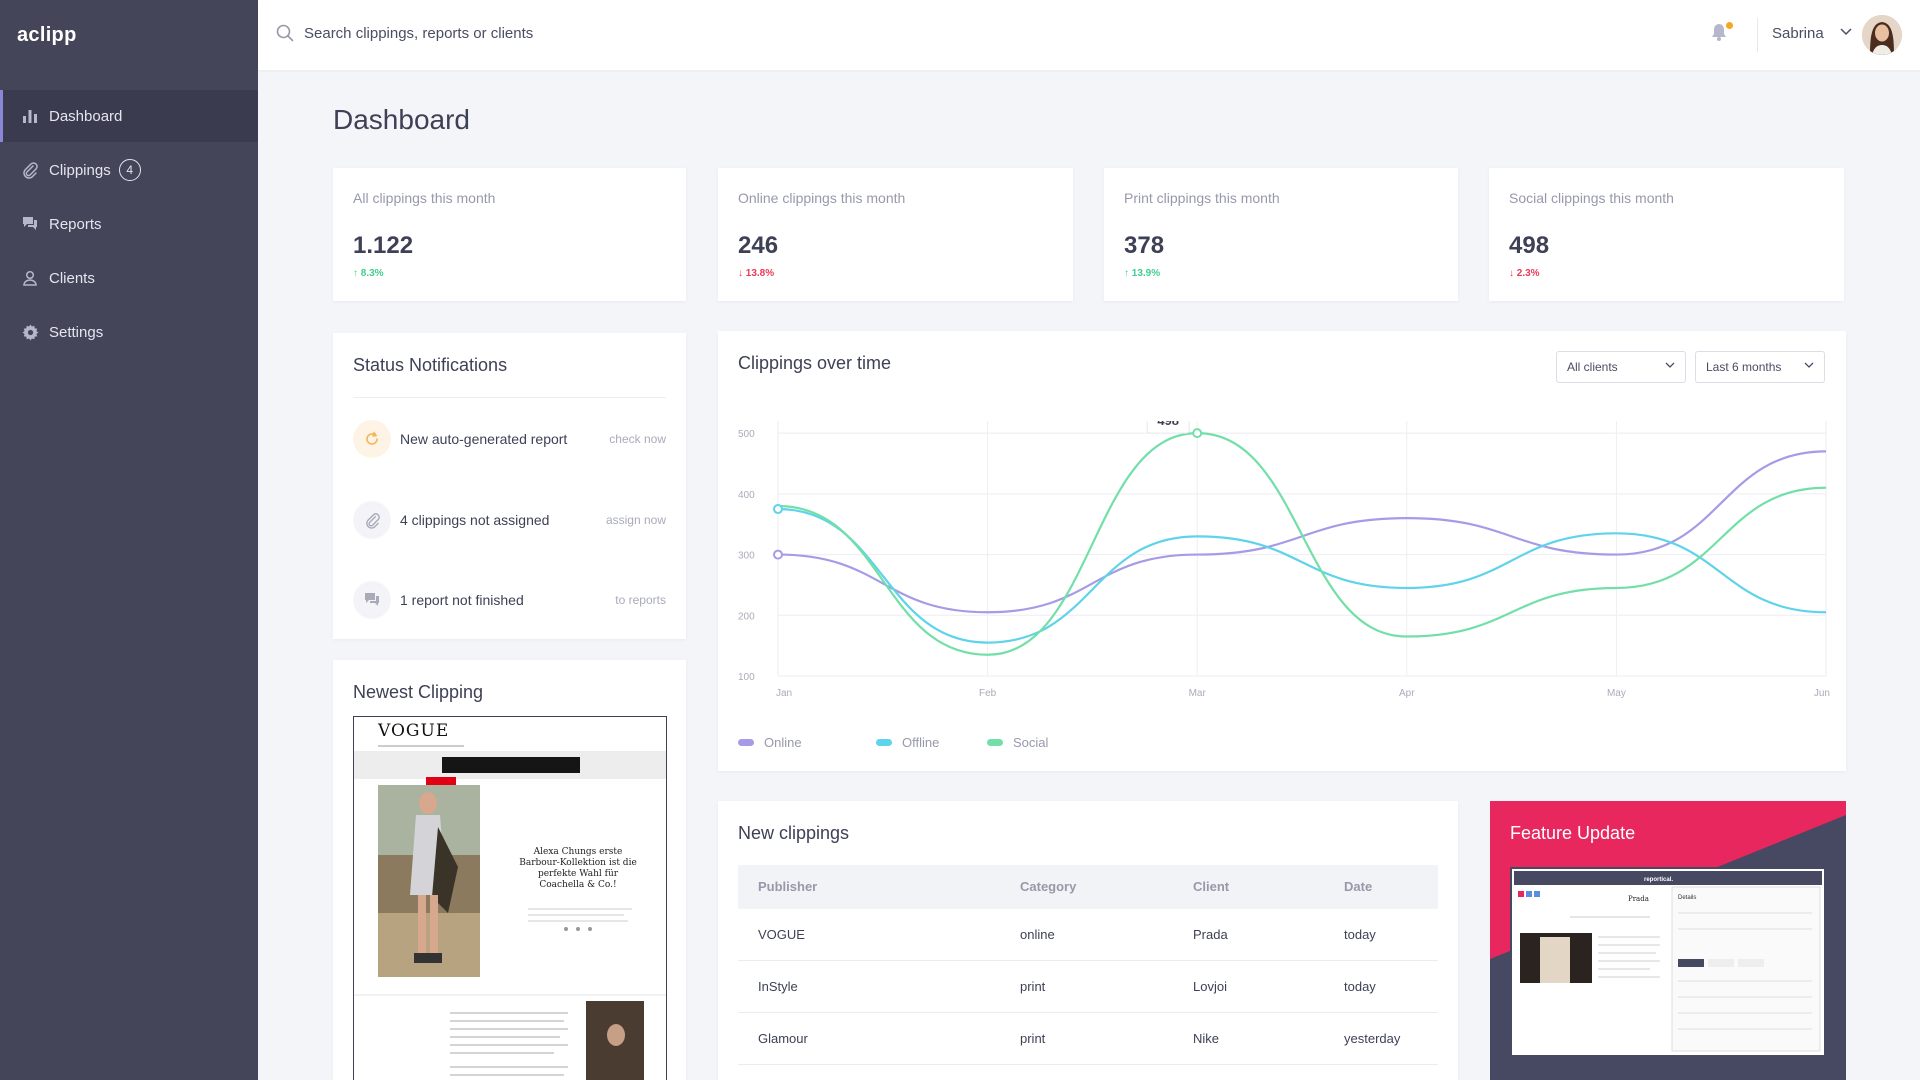 The image size is (1920, 1080). I want to click on legend-online: Online, so click(770, 742).